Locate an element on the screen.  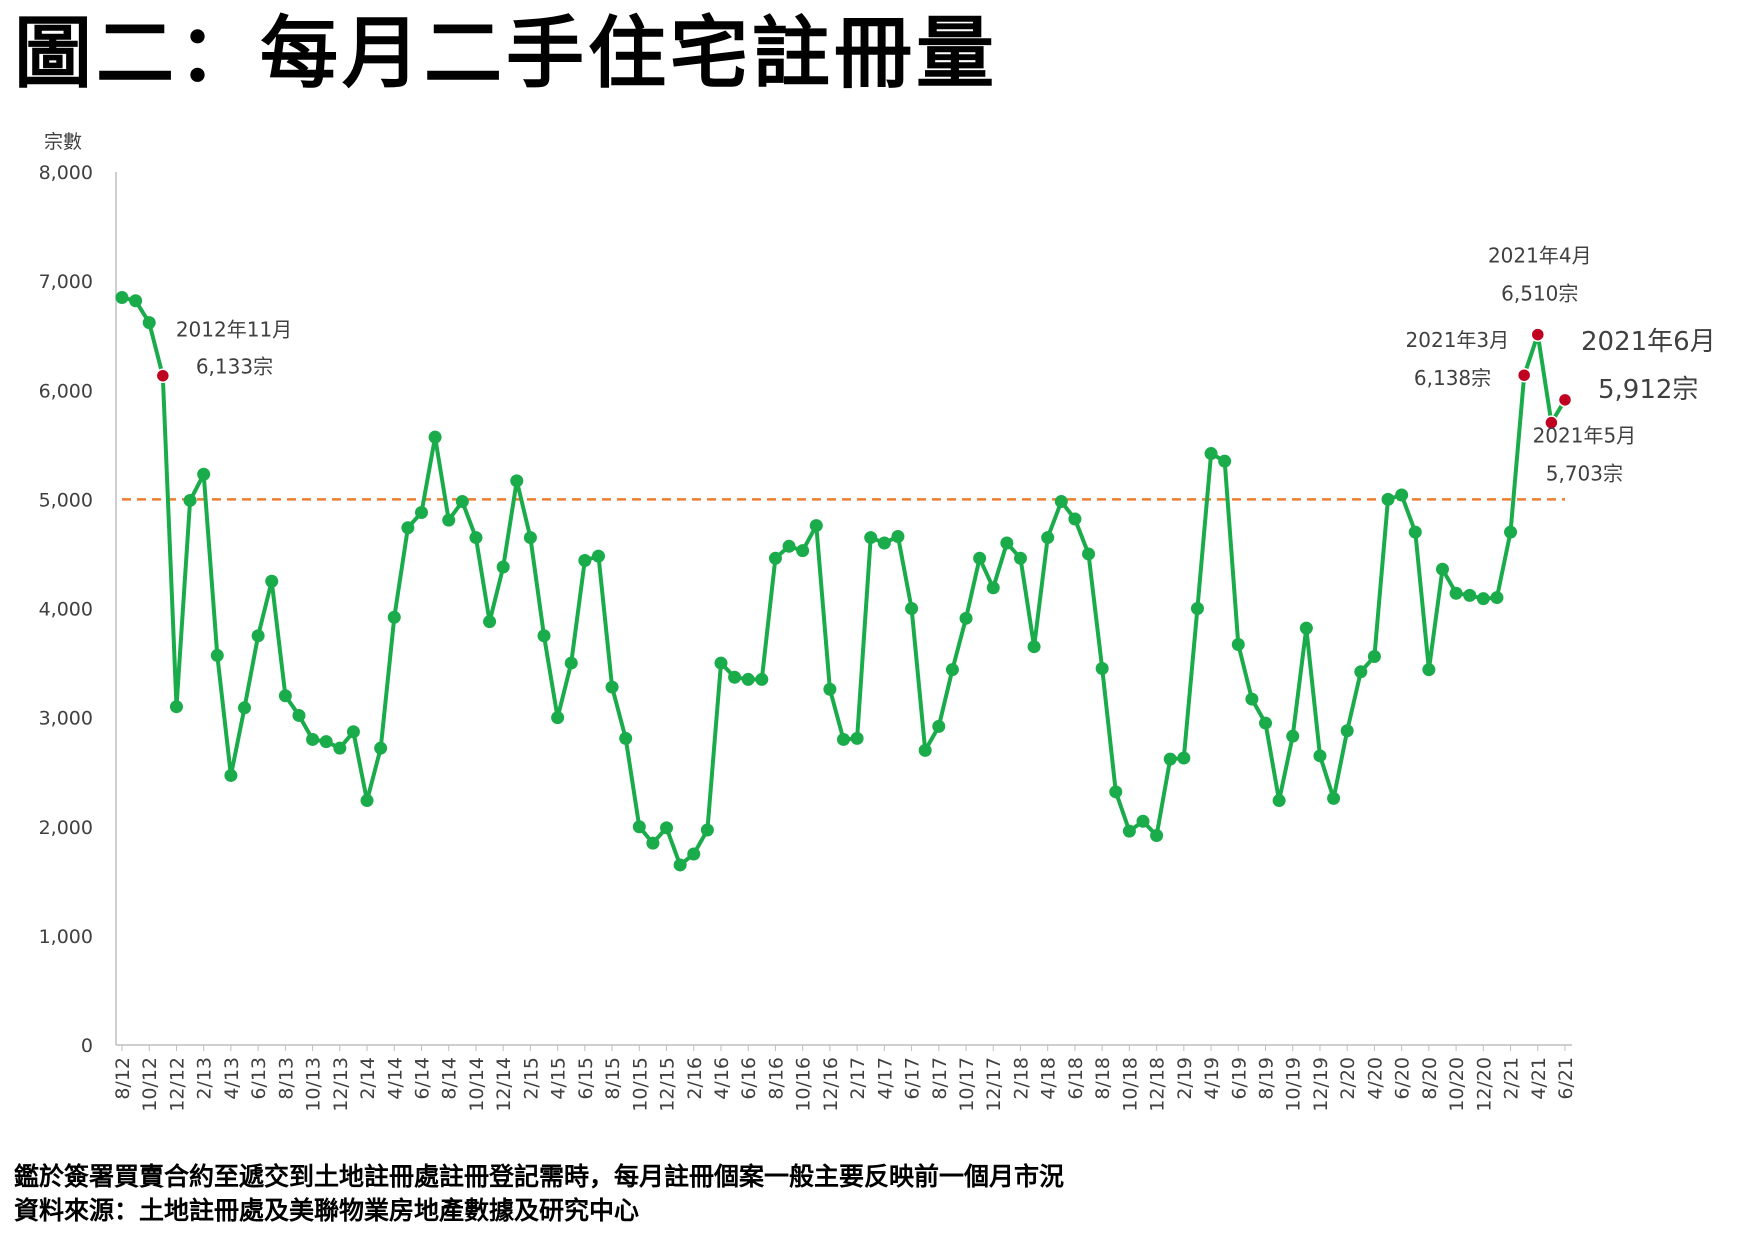
x-tick-label: 10/16 is located at coordinates (804, 1084).